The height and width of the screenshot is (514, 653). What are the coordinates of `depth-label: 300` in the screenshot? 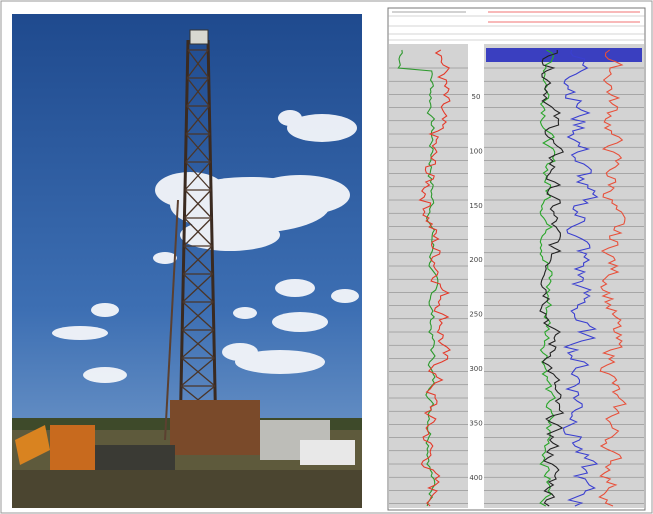 It's located at (475, 369).